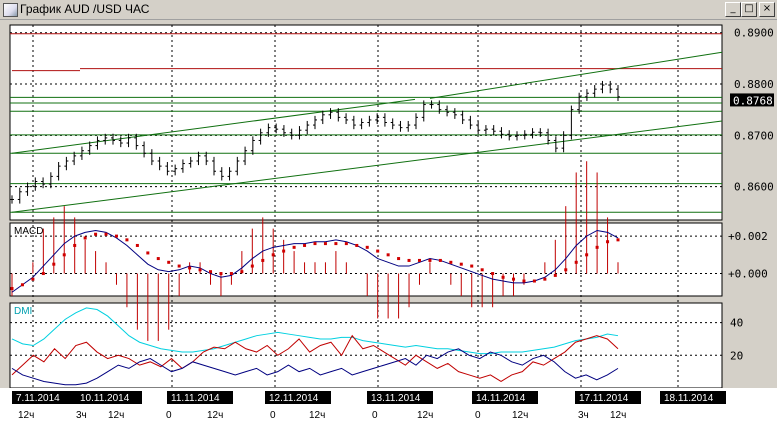  What do you see at coordinates (501, 398) in the screenshot?
I see `date-label: 14.11.2014` at bounding box center [501, 398].